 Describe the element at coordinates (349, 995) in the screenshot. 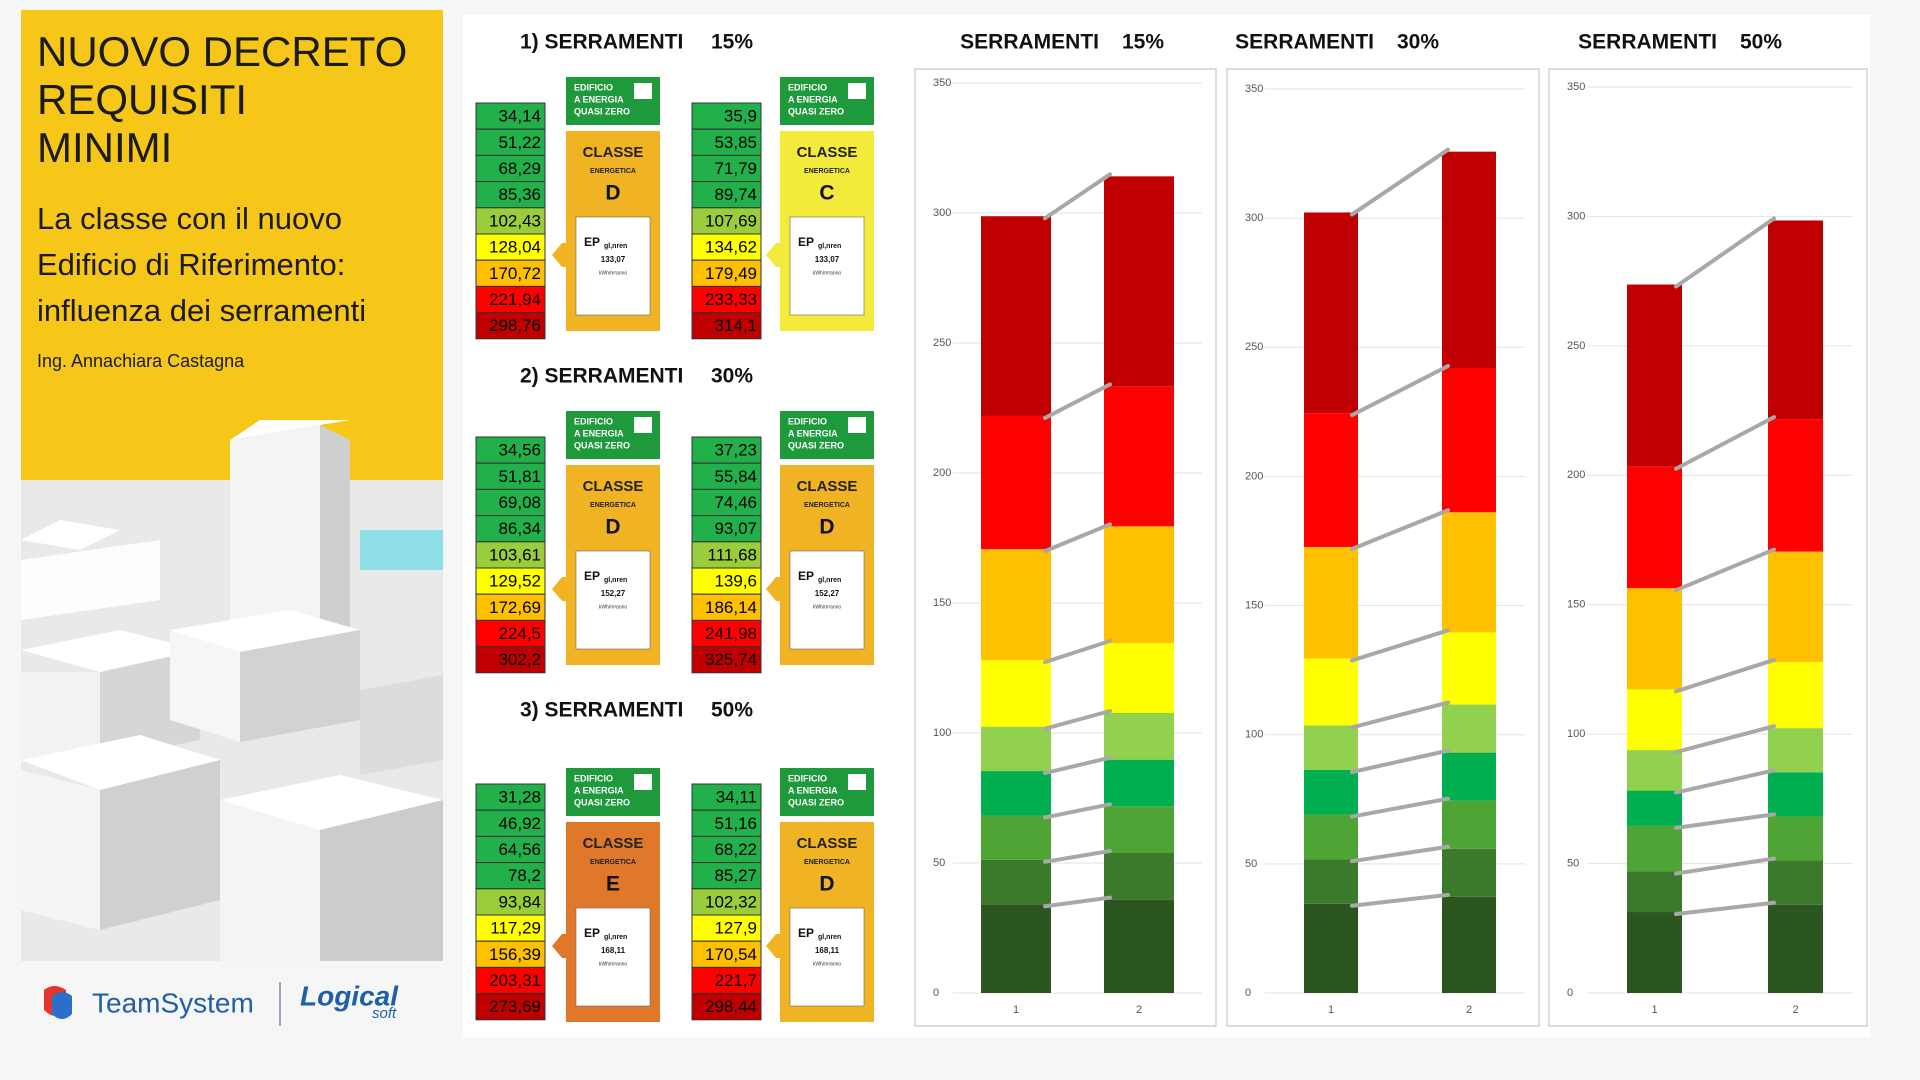

I see `logo-logical: Logical` at that location.